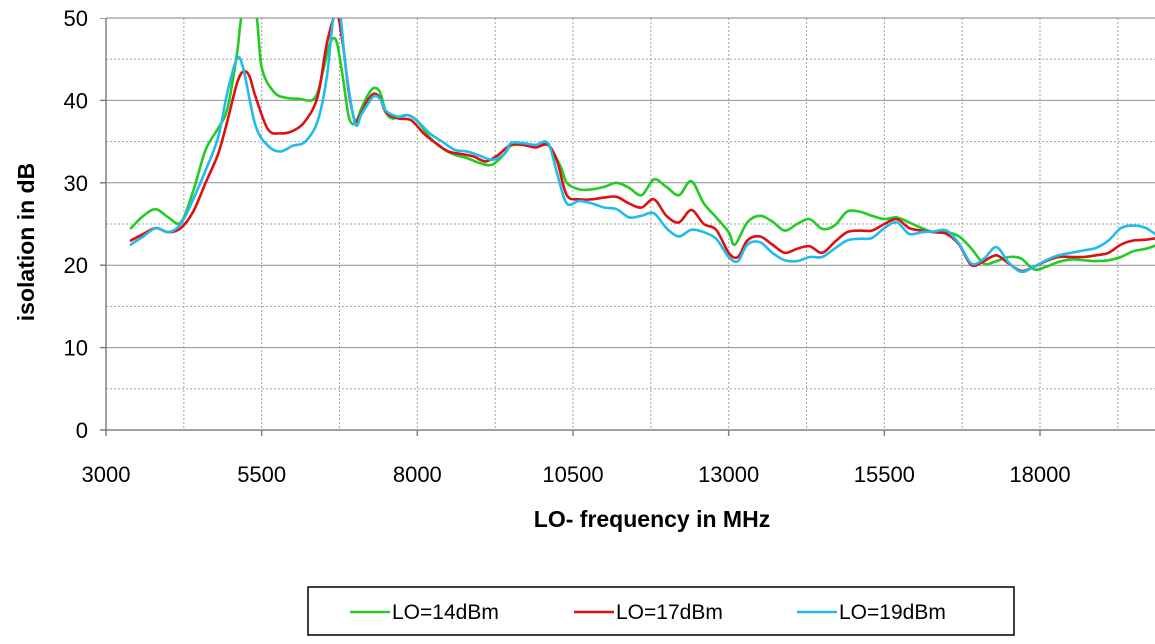  I want to click on legend-label-2: LO=17dBm, so click(669, 612).